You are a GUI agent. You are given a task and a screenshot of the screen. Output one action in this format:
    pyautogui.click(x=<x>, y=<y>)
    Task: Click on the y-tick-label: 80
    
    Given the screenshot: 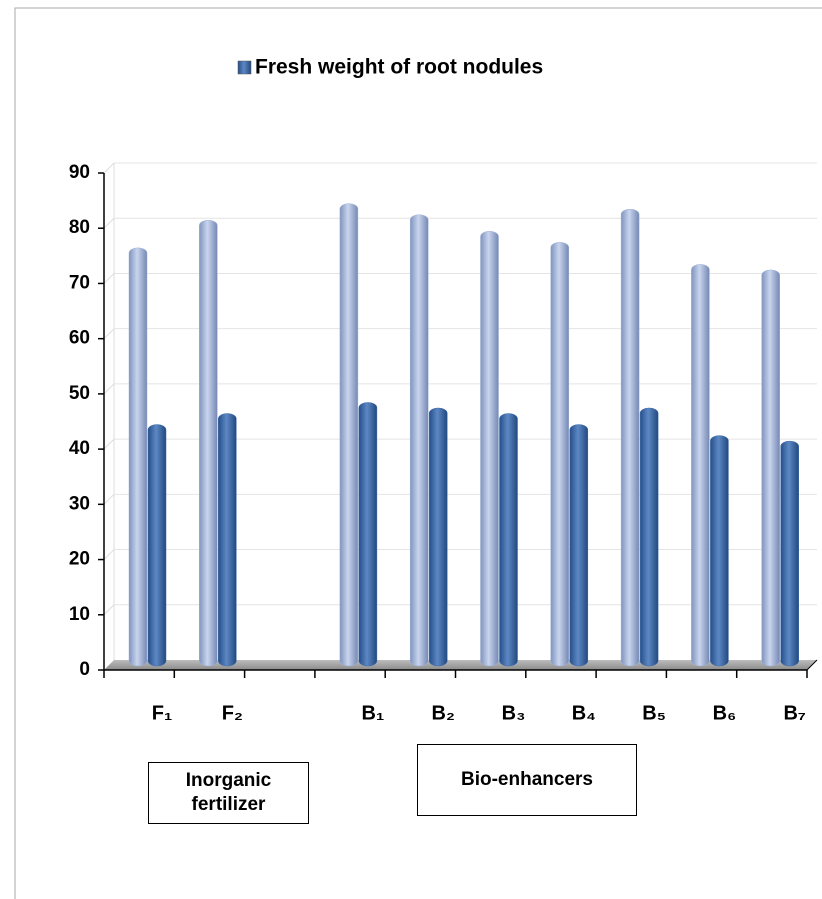 What is the action you would take?
    pyautogui.click(x=79, y=227)
    